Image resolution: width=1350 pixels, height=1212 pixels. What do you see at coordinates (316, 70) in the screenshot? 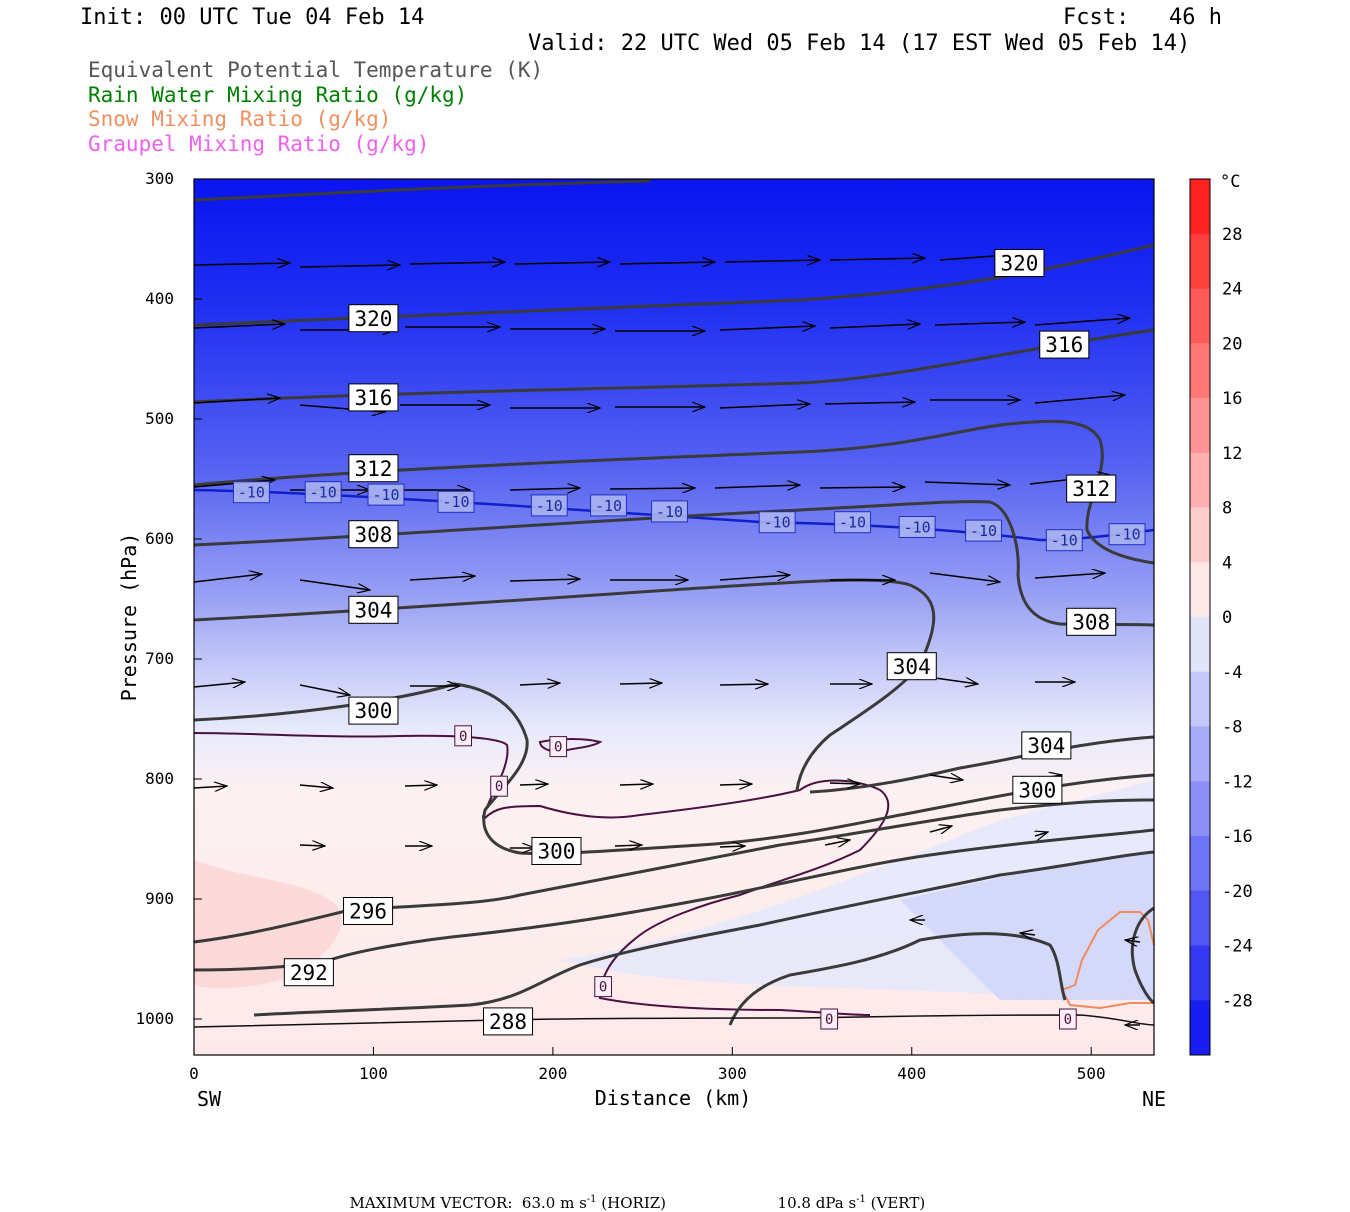
I see `legend-theta-e: Equivalent Potential Temperature (K)` at bounding box center [316, 70].